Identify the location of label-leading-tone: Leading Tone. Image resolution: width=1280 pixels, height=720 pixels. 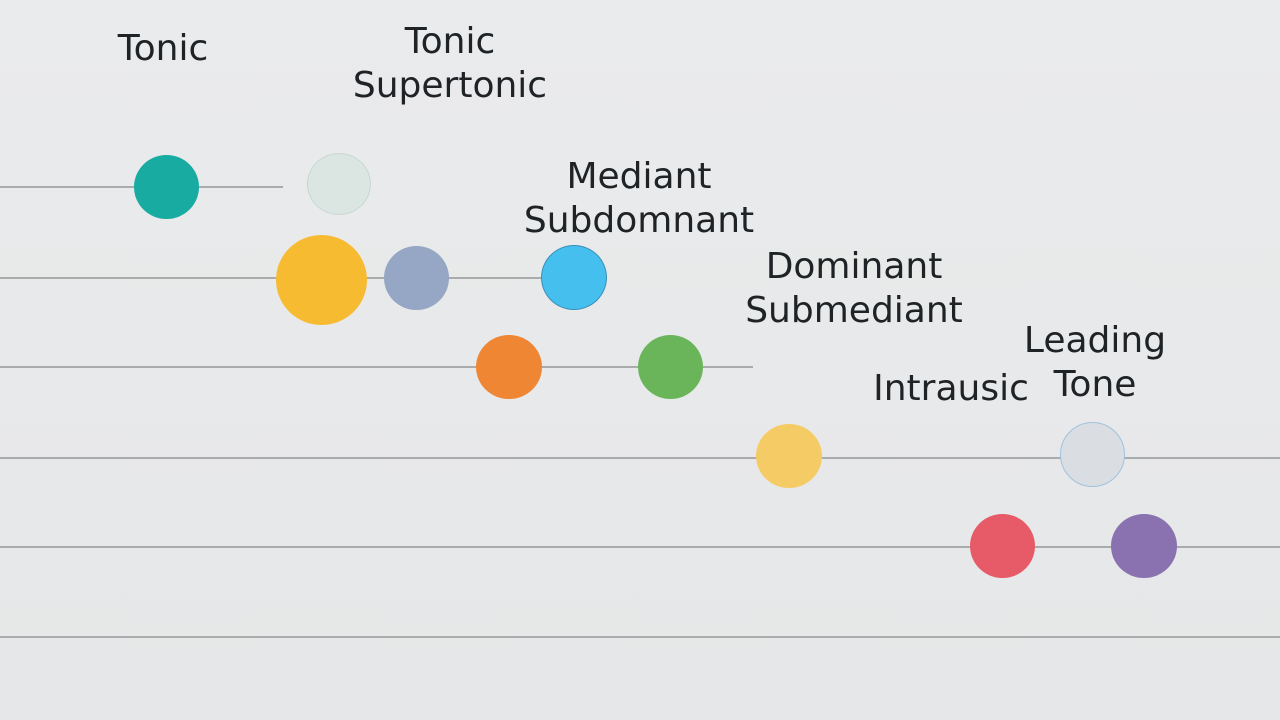
(1095, 363).